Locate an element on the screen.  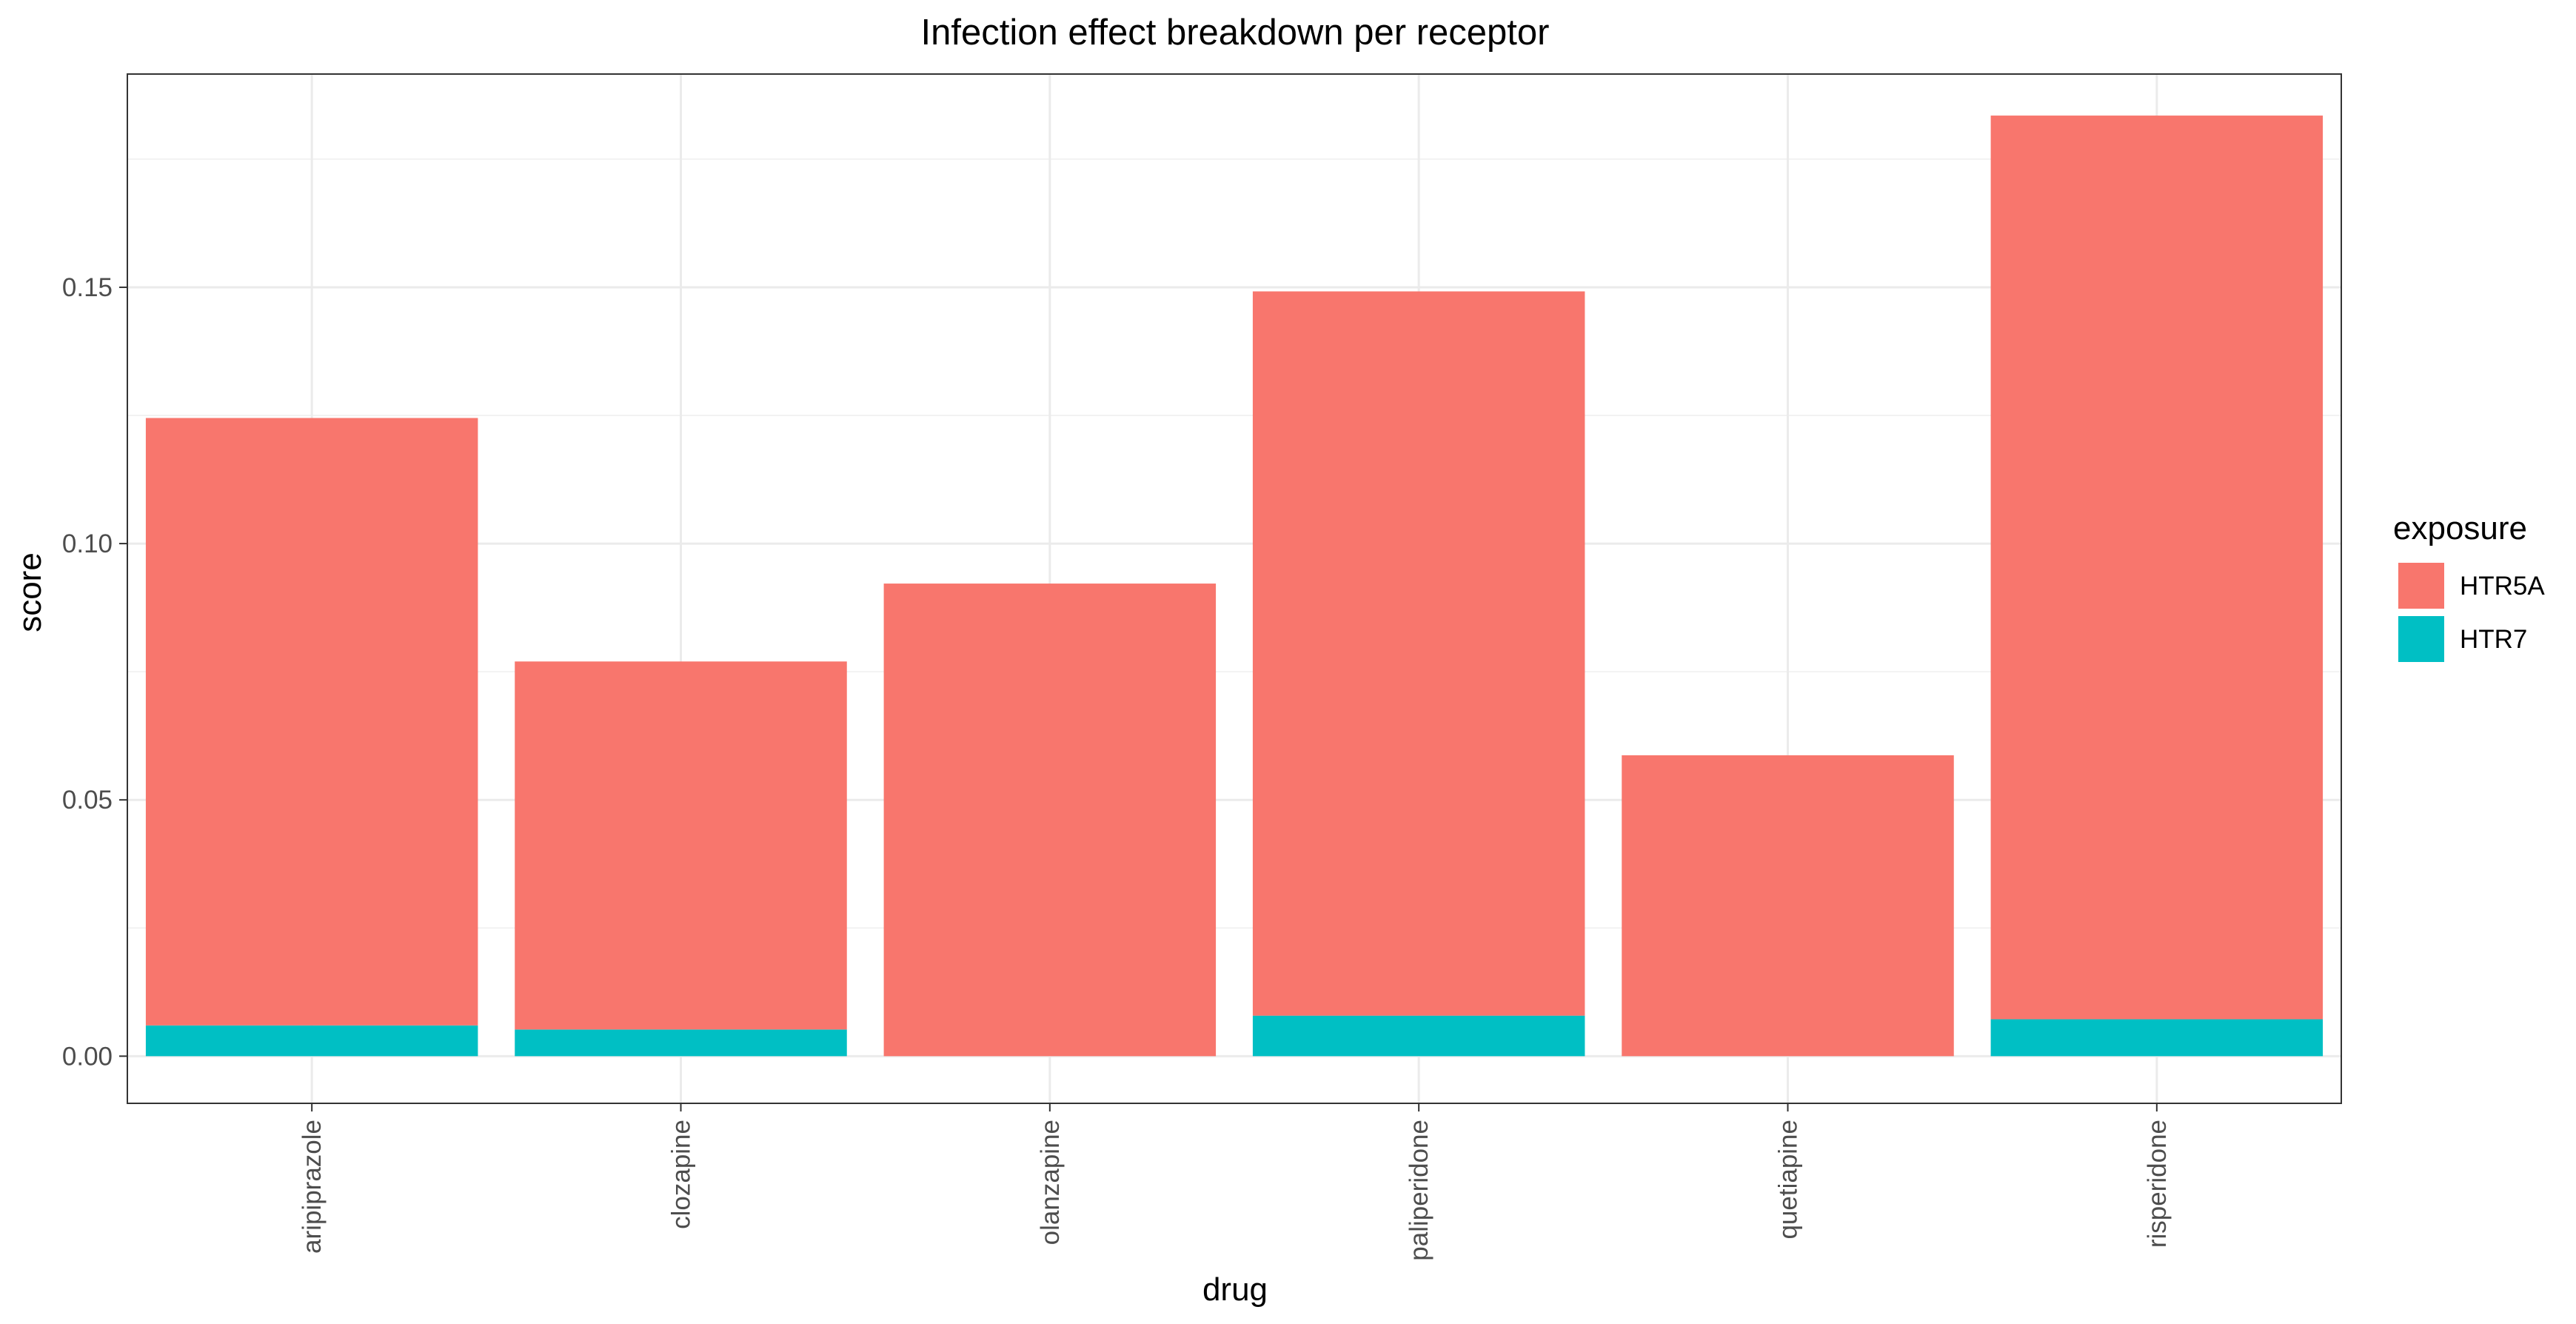
bar-htr7-clozapine is located at coordinates (681, 1043).